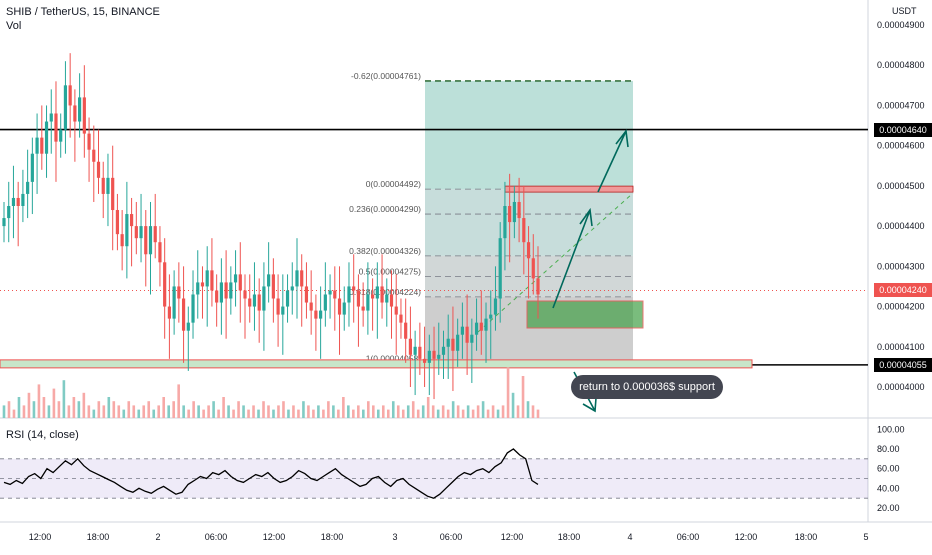 The height and width of the screenshot is (555, 932). Describe the element at coordinates (385, 209) in the screenshot. I see `fib-level-label: 0.236(0.00004290)` at that location.